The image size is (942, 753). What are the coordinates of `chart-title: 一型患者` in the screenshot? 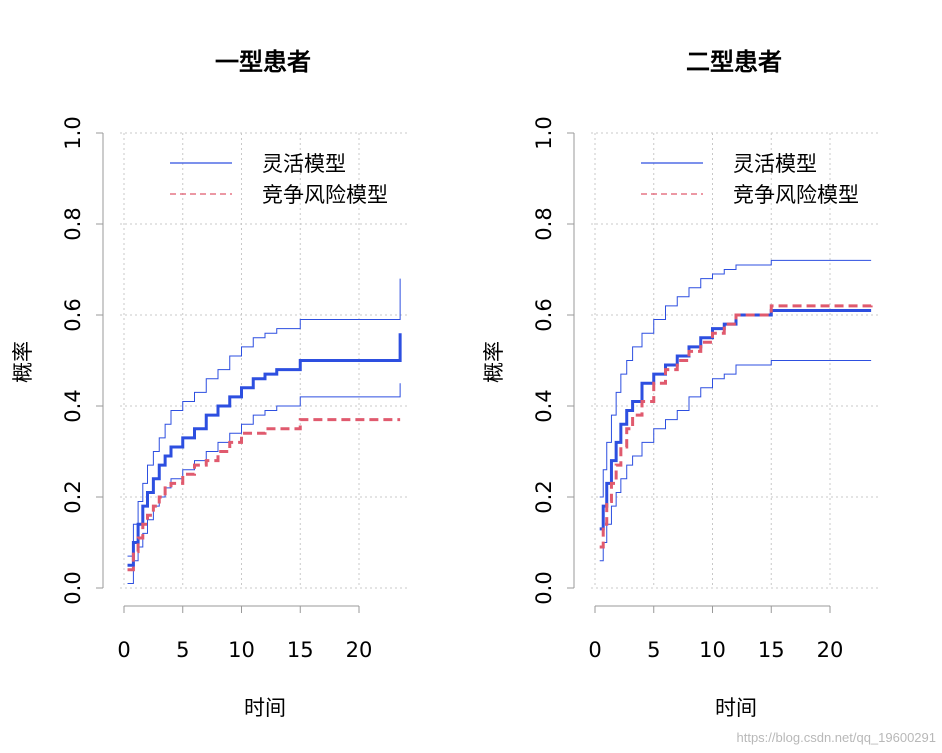 It's located at (263, 62).